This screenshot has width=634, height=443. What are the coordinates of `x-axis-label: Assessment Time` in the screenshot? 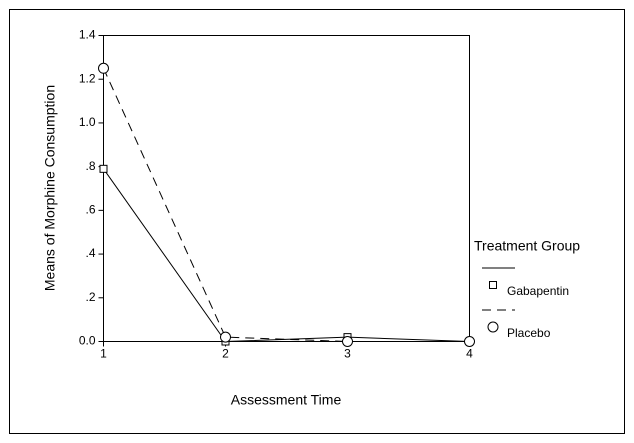 It's located at (286, 400).